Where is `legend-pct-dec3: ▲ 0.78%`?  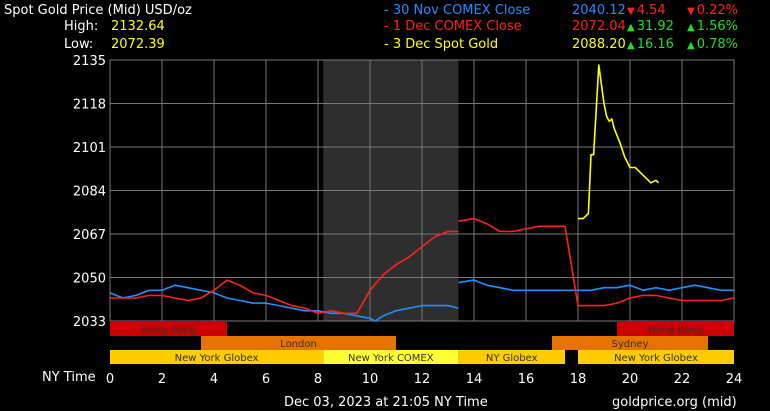
legend-pct-dec3: ▲ 0.78% is located at coordinates (712, 45).